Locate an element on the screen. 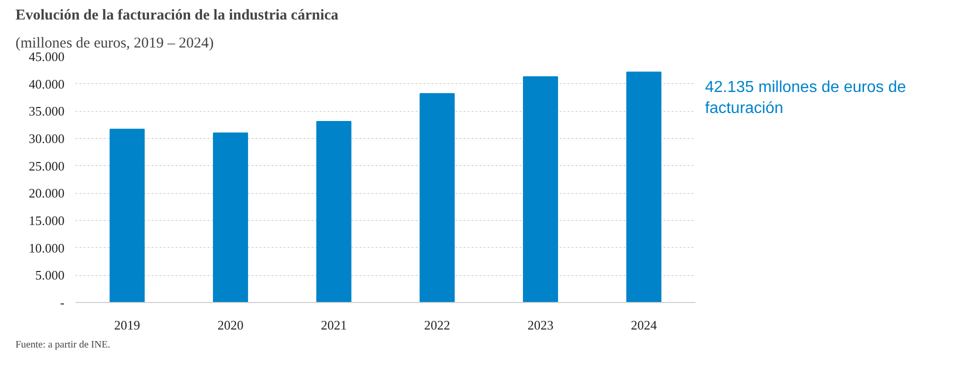  x-tick-label: 2022 is located at coordinates (437, 325).